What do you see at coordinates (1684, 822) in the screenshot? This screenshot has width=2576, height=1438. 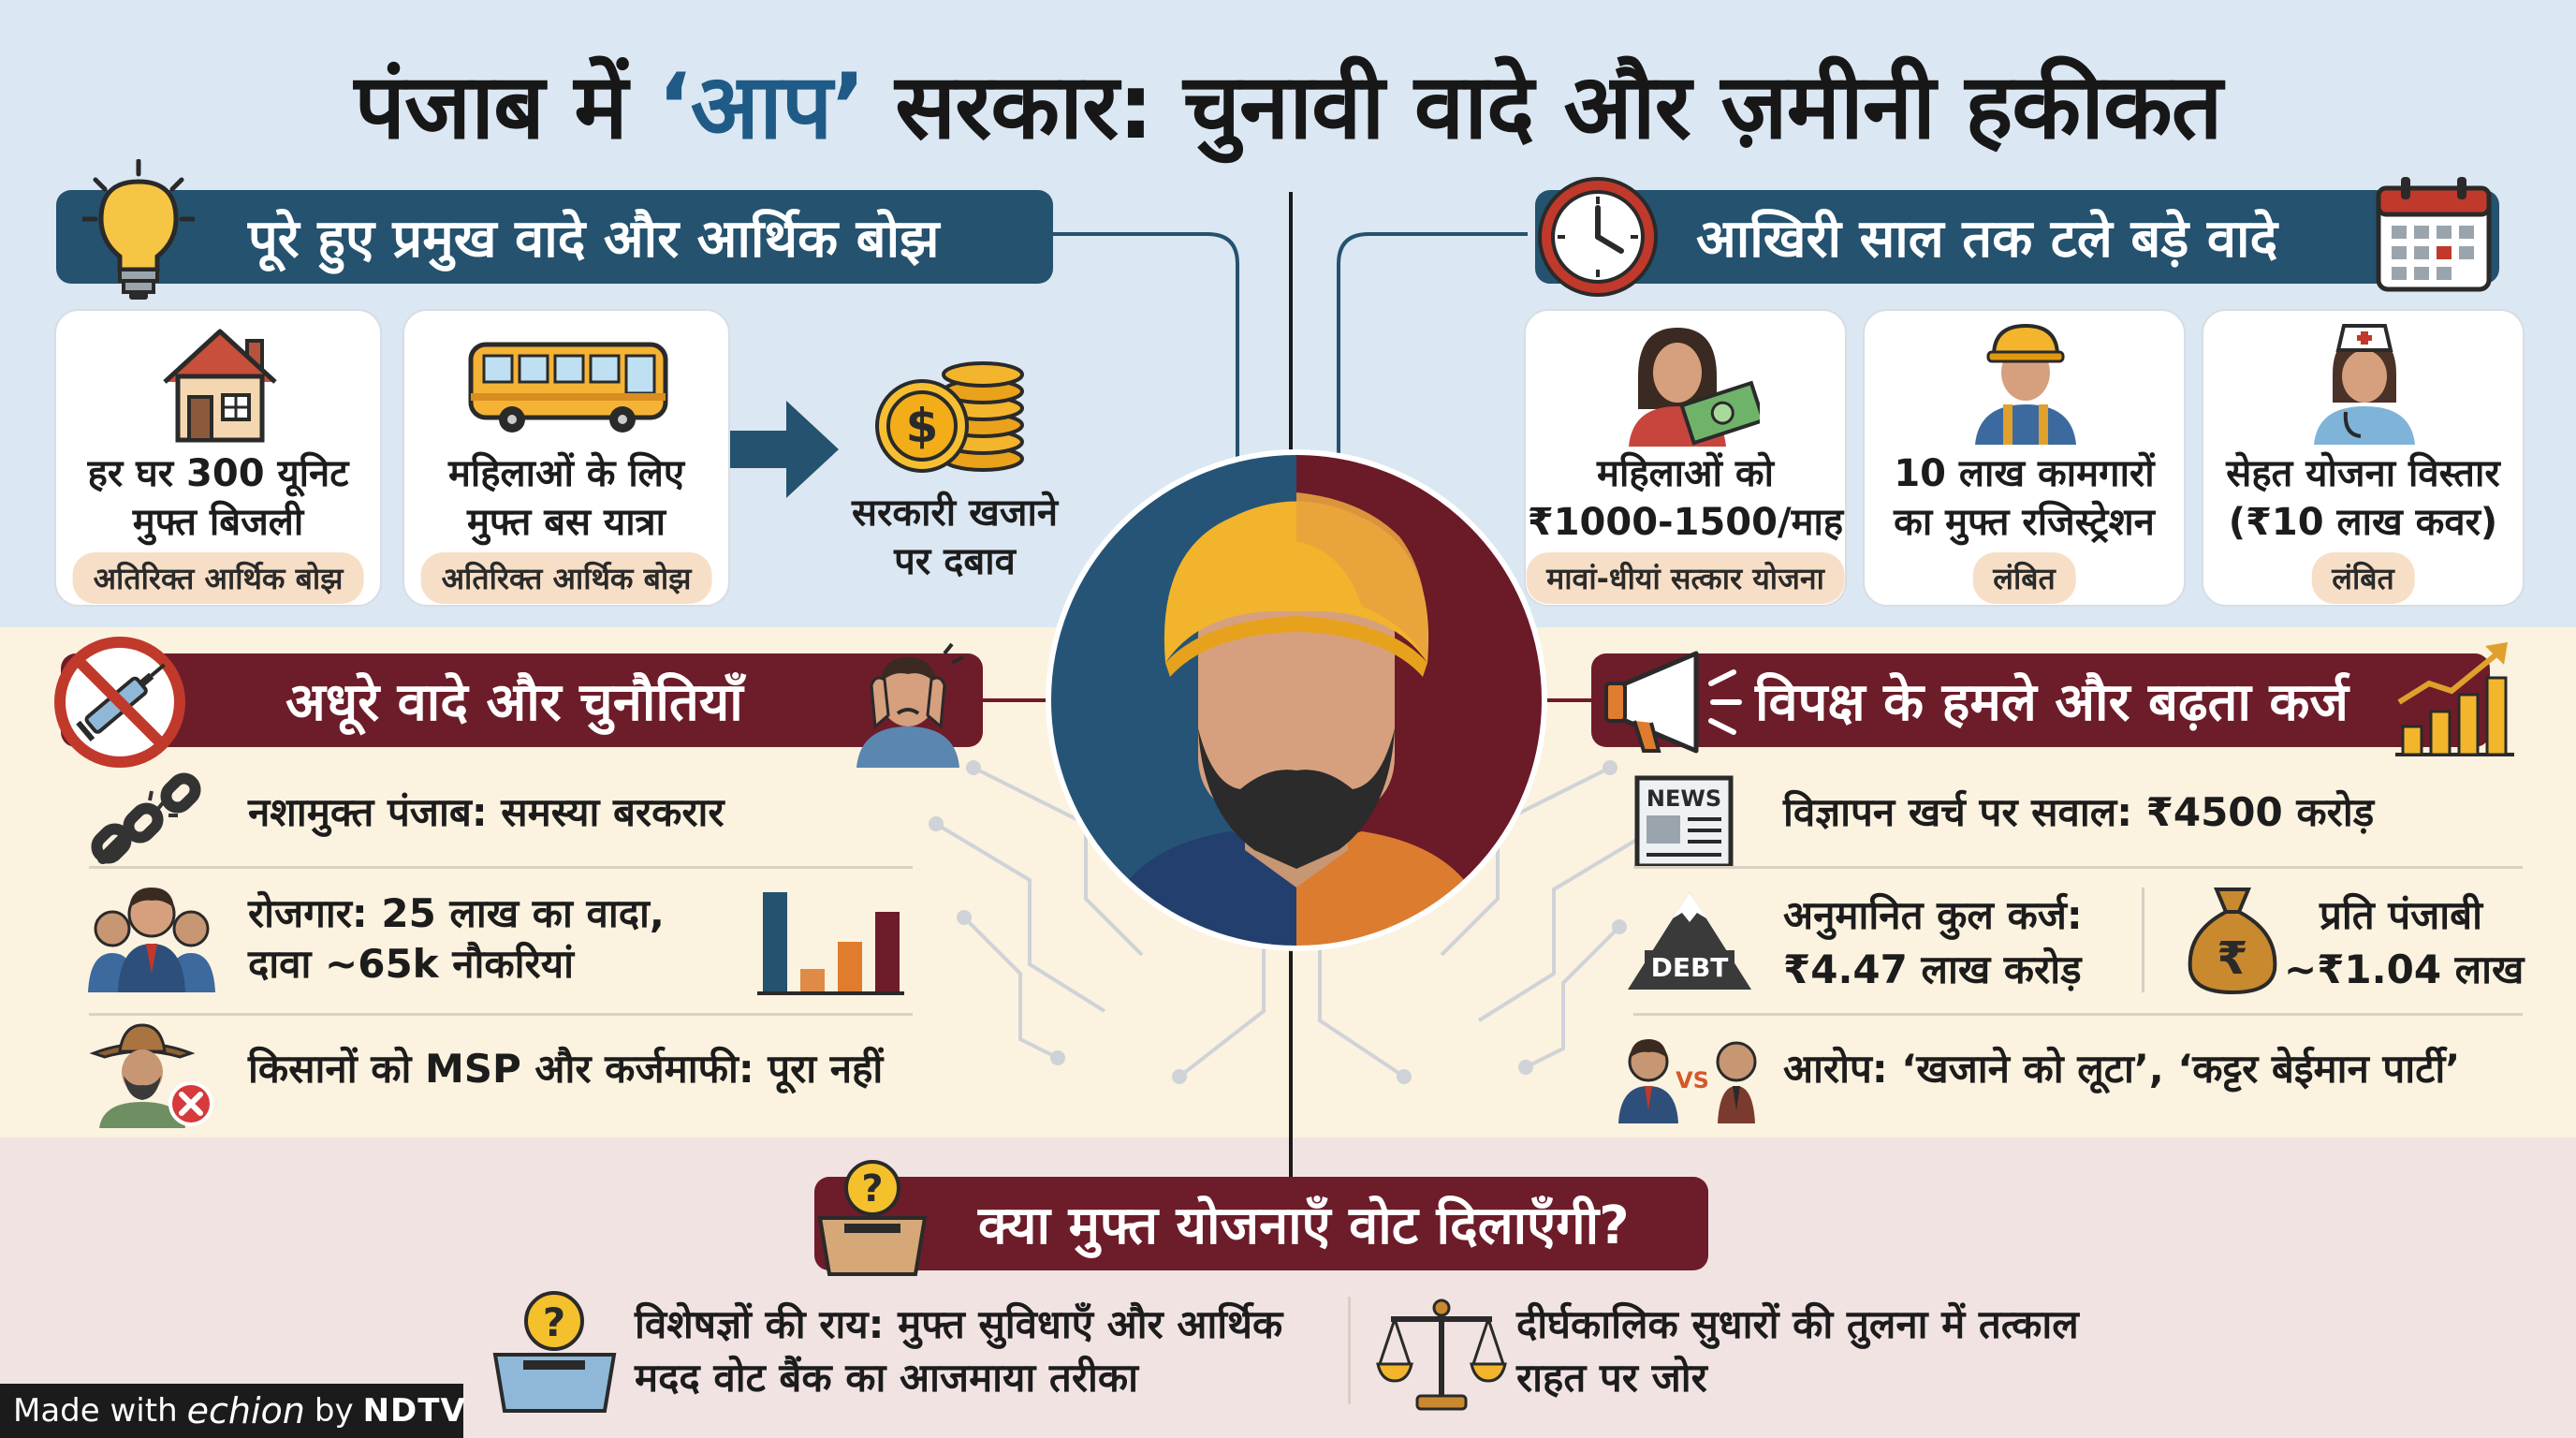 I see `newspaper-icon: NEWS` at bounding box center [1684, 822].